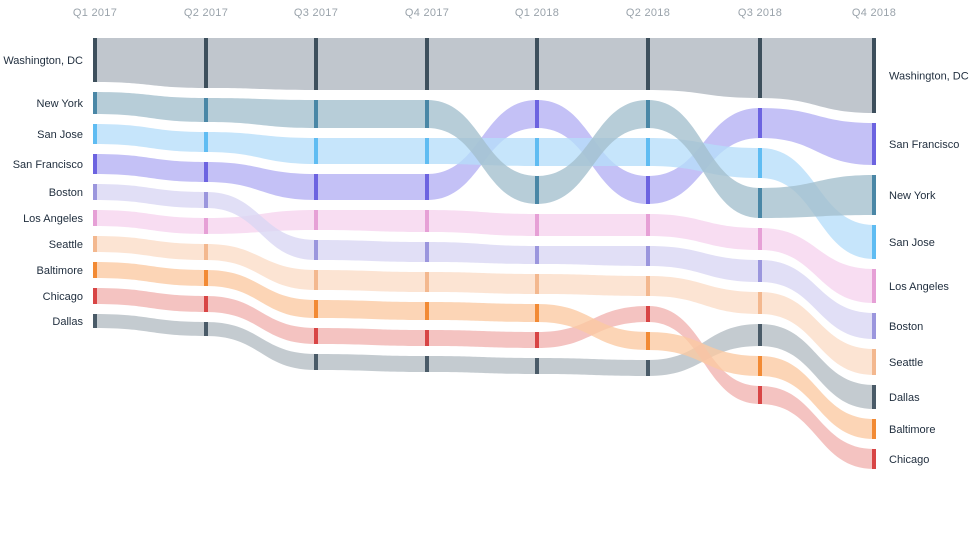 The height and width of the screenshot is (547, 974). What do you see at coordinates (760, 395) in the screenshot?
I see `mark-chicago-q3-2018` at bounding box center [760, 395].